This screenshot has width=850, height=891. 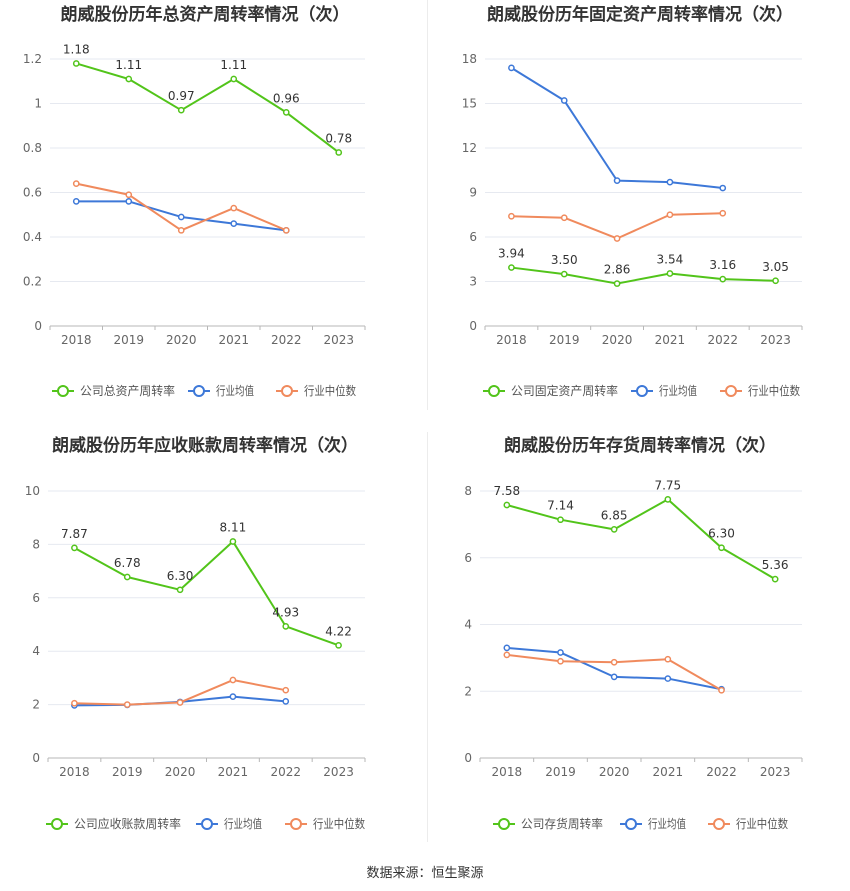 What do you see at coordinates (36, 705) in the screenshot?
I see `y-tick-label: 2` at bounding box center [36, 705].